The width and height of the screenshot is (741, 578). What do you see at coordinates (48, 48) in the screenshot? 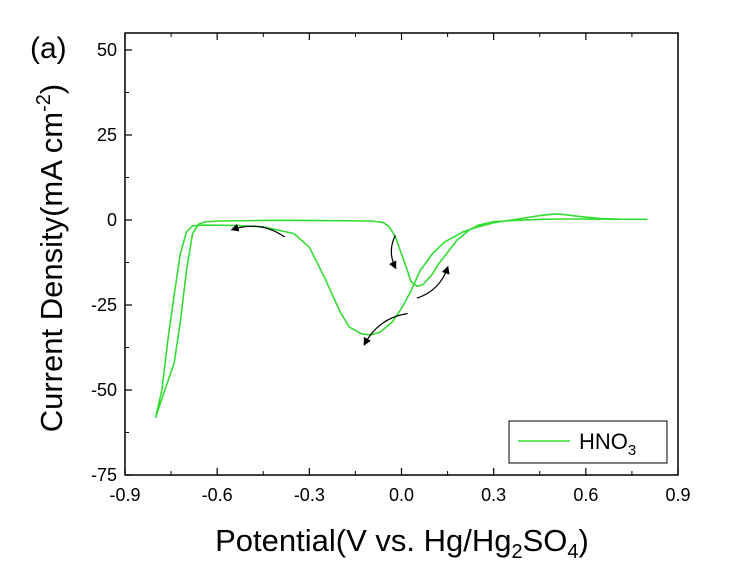
I see `panel-label: (a)` at bounding box center [48, 48].